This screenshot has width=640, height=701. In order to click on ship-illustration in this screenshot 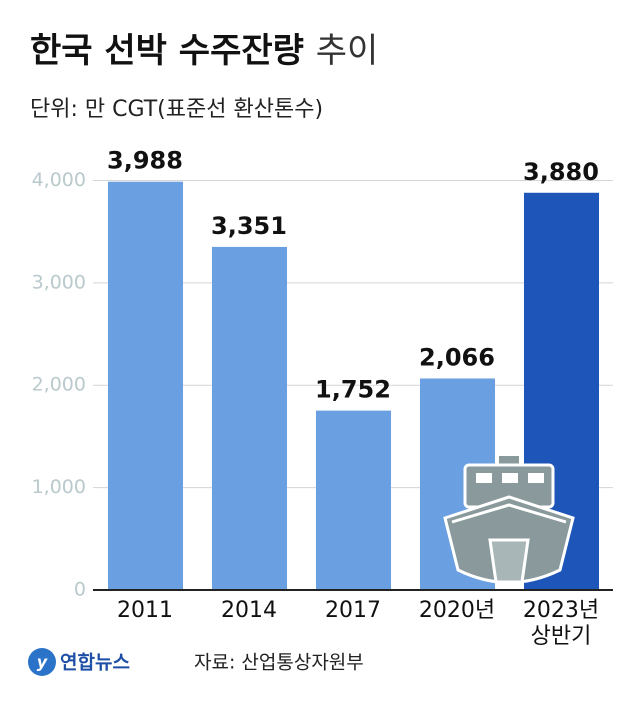, I will do `click(509, 519)`.